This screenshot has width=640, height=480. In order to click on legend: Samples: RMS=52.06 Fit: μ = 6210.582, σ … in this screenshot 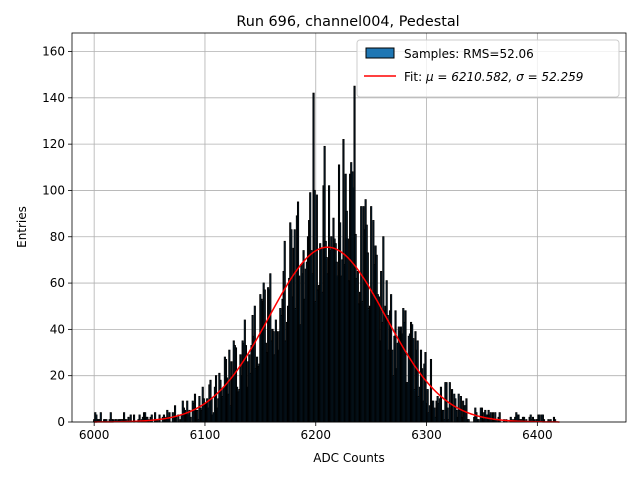, I will do `click(488, 68)`.